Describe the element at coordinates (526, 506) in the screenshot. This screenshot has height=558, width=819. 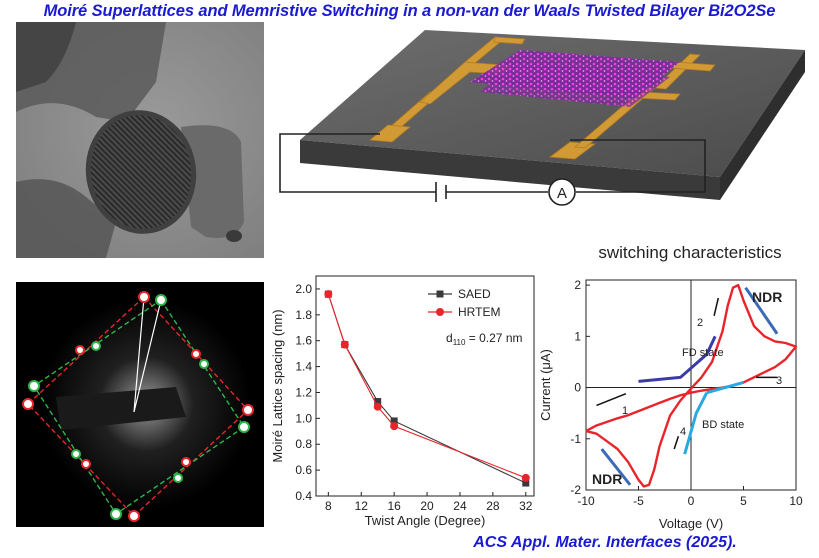
I see `x-tick-label-1: 32` at that location.